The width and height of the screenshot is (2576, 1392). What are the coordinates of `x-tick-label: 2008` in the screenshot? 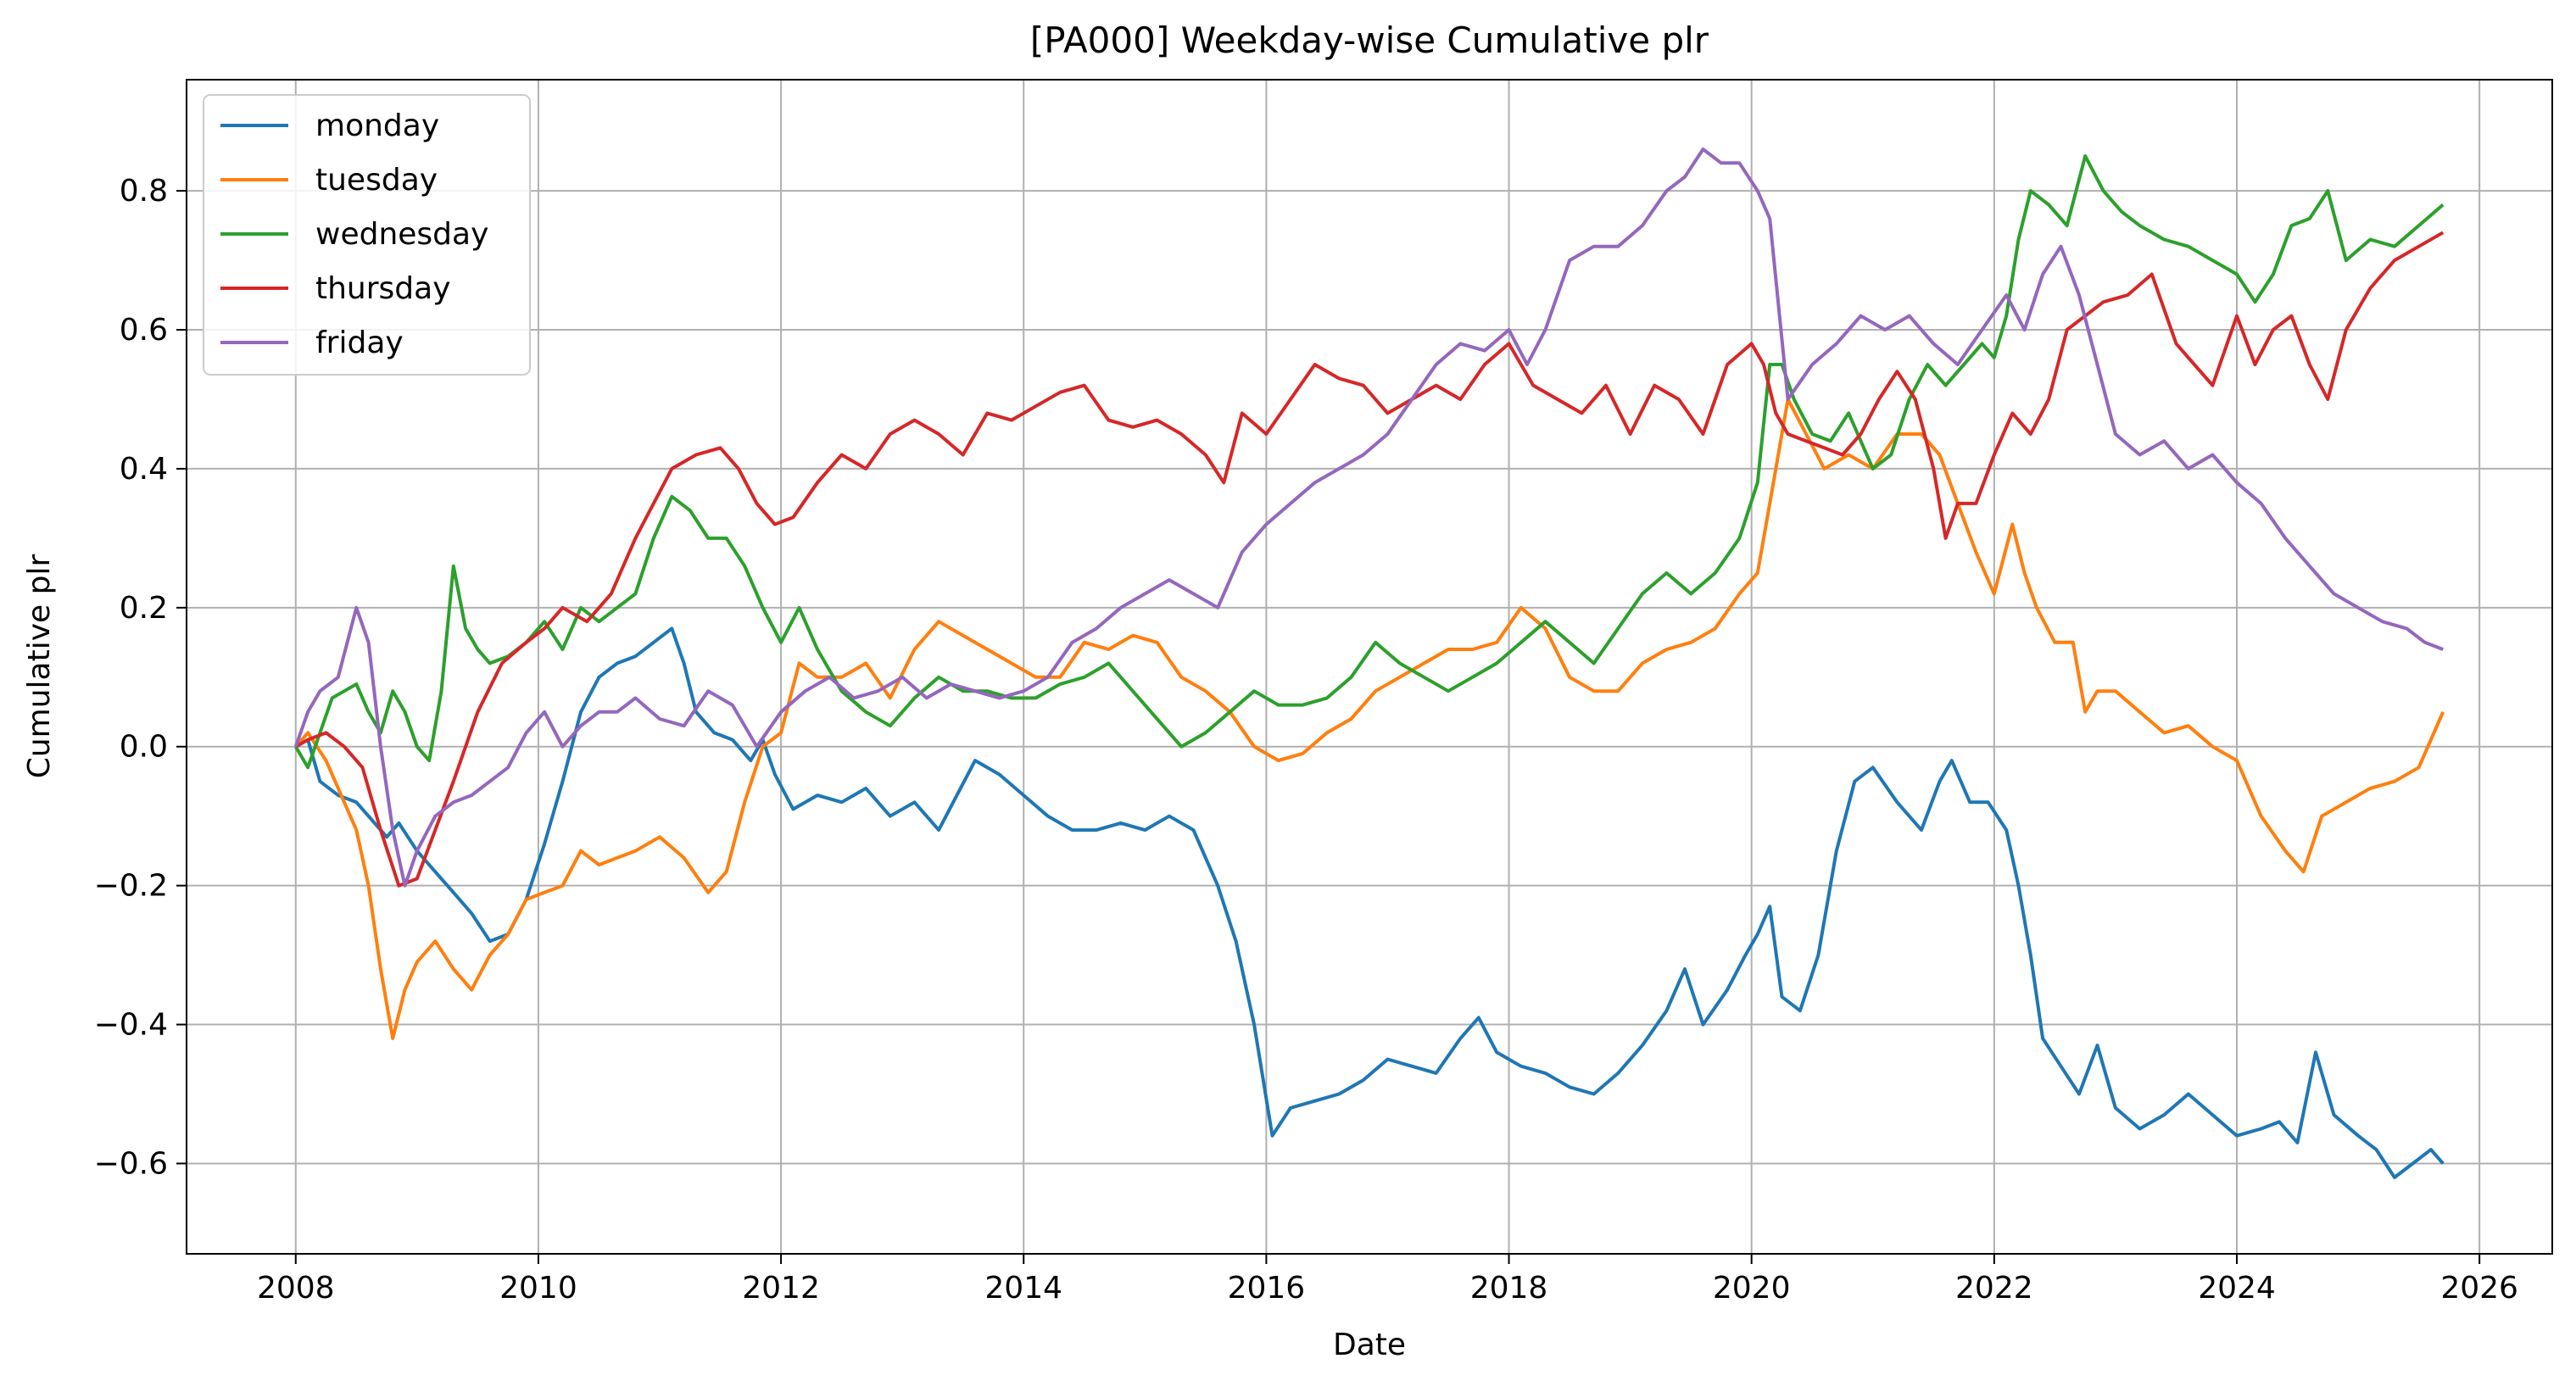 It's located at (296, 1288).